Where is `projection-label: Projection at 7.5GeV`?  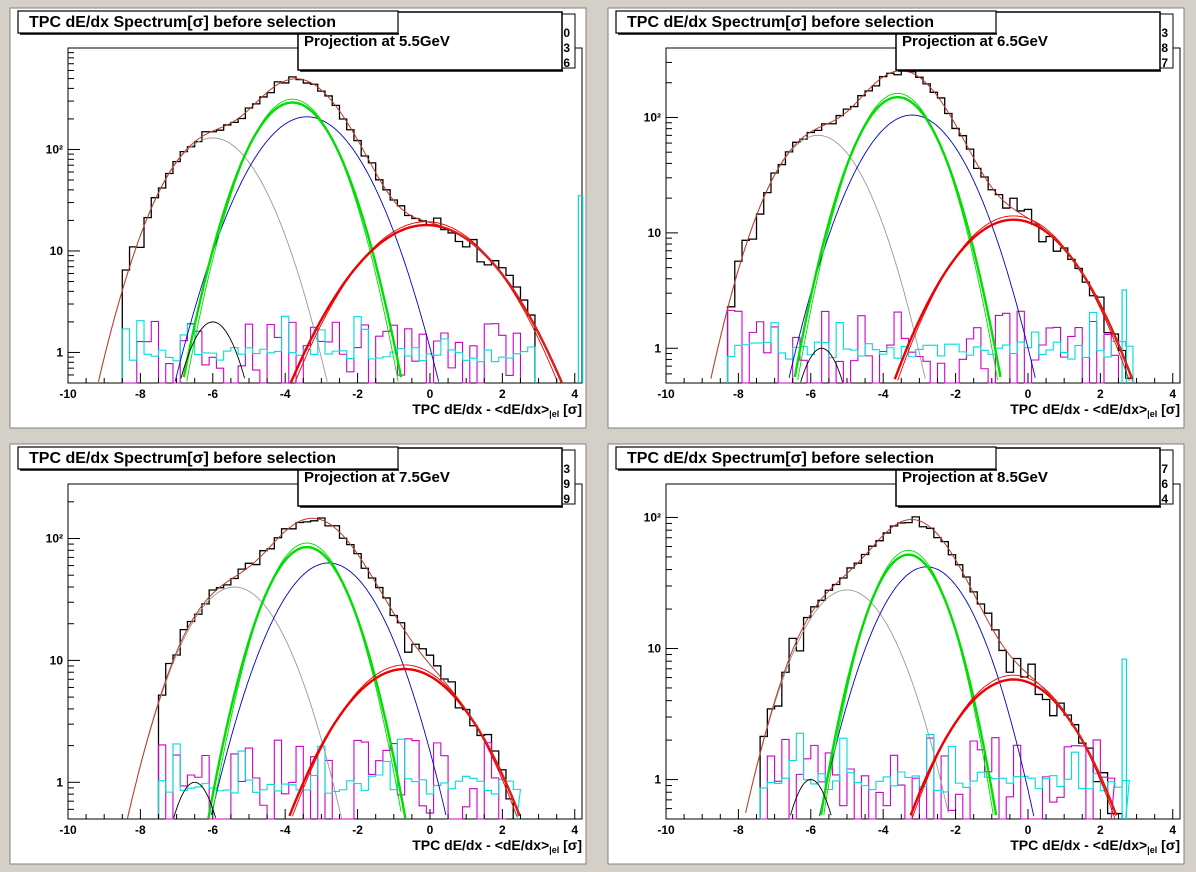 projection-label: Projection at 7.5GeV is located at coordinates (377, 477).